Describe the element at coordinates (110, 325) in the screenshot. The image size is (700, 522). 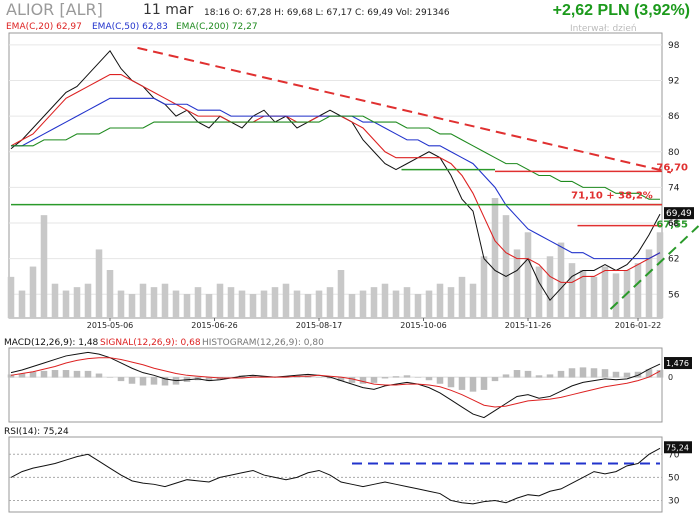
I see `price-x-tick-label: 2015-05-06` at that location.